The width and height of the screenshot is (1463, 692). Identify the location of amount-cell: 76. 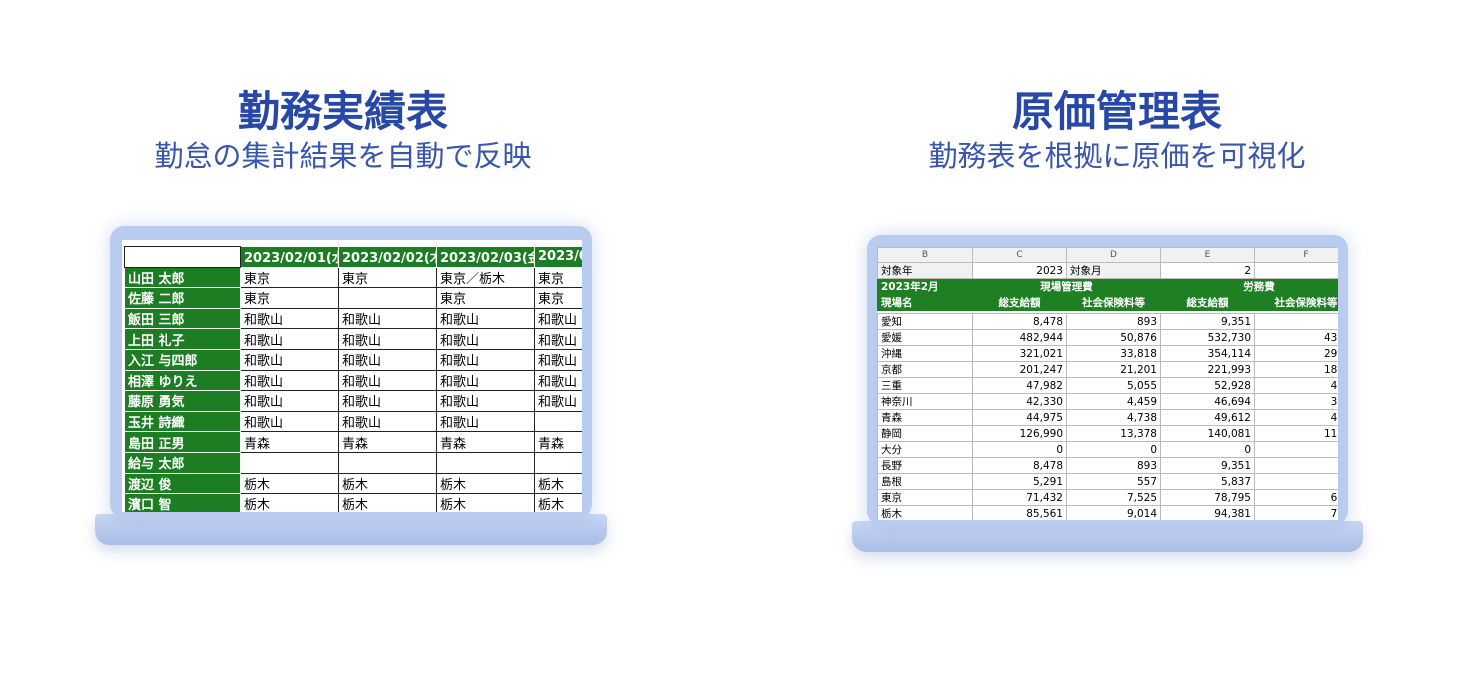
(1296, 466).